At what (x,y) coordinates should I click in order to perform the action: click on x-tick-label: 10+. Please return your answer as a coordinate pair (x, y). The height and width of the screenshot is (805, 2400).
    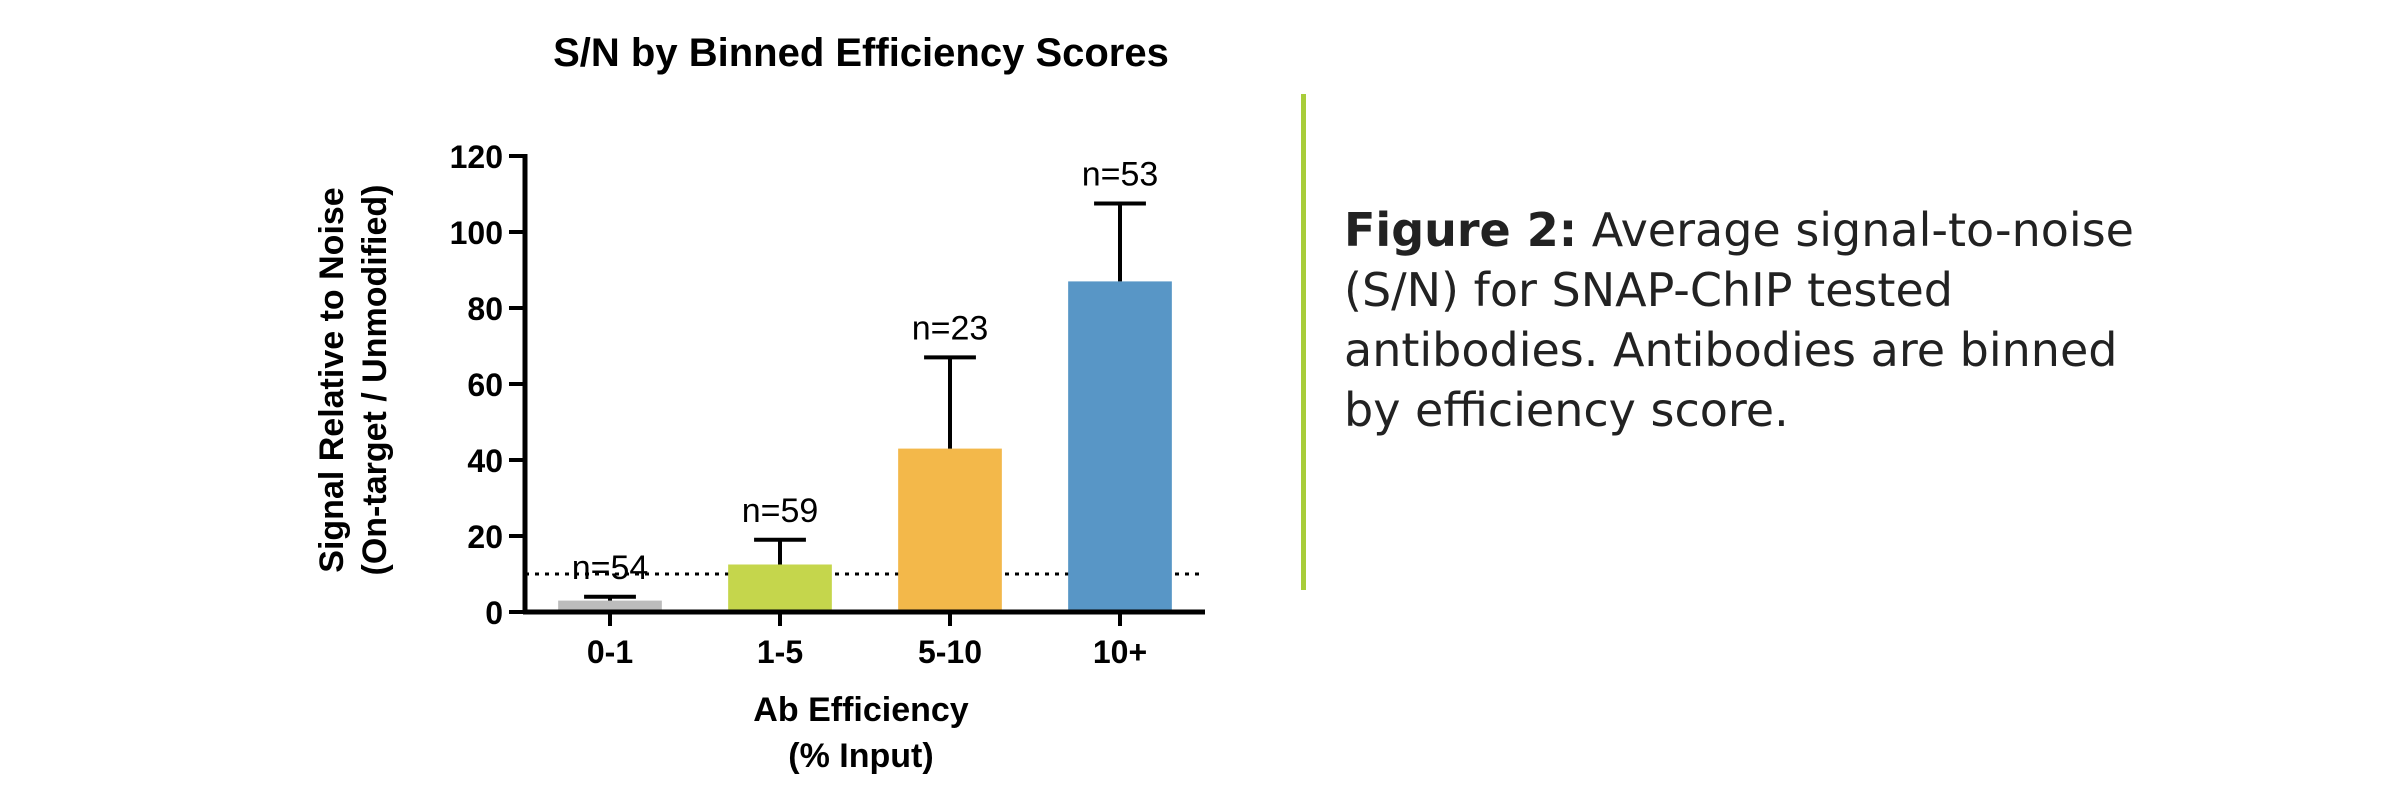
    Looking at the image, I should click on (1120, 652).